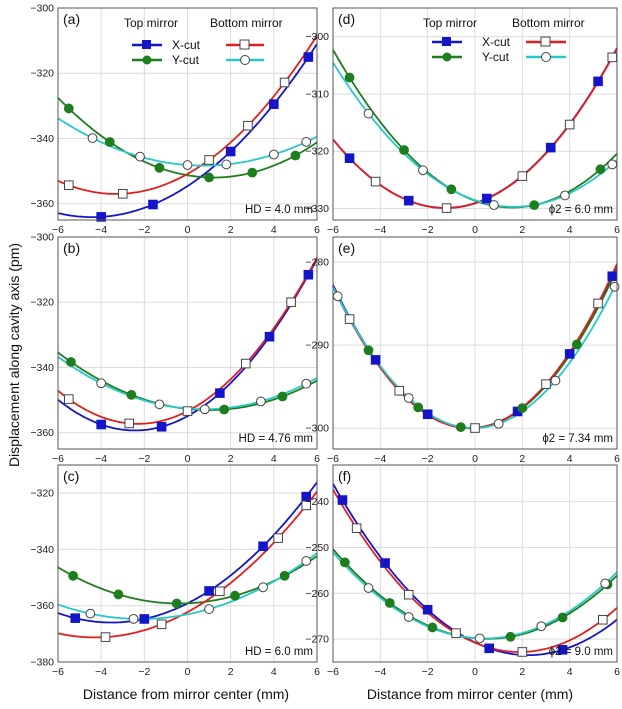  I want to click on panel-f-label: (f), so click(344, 476).